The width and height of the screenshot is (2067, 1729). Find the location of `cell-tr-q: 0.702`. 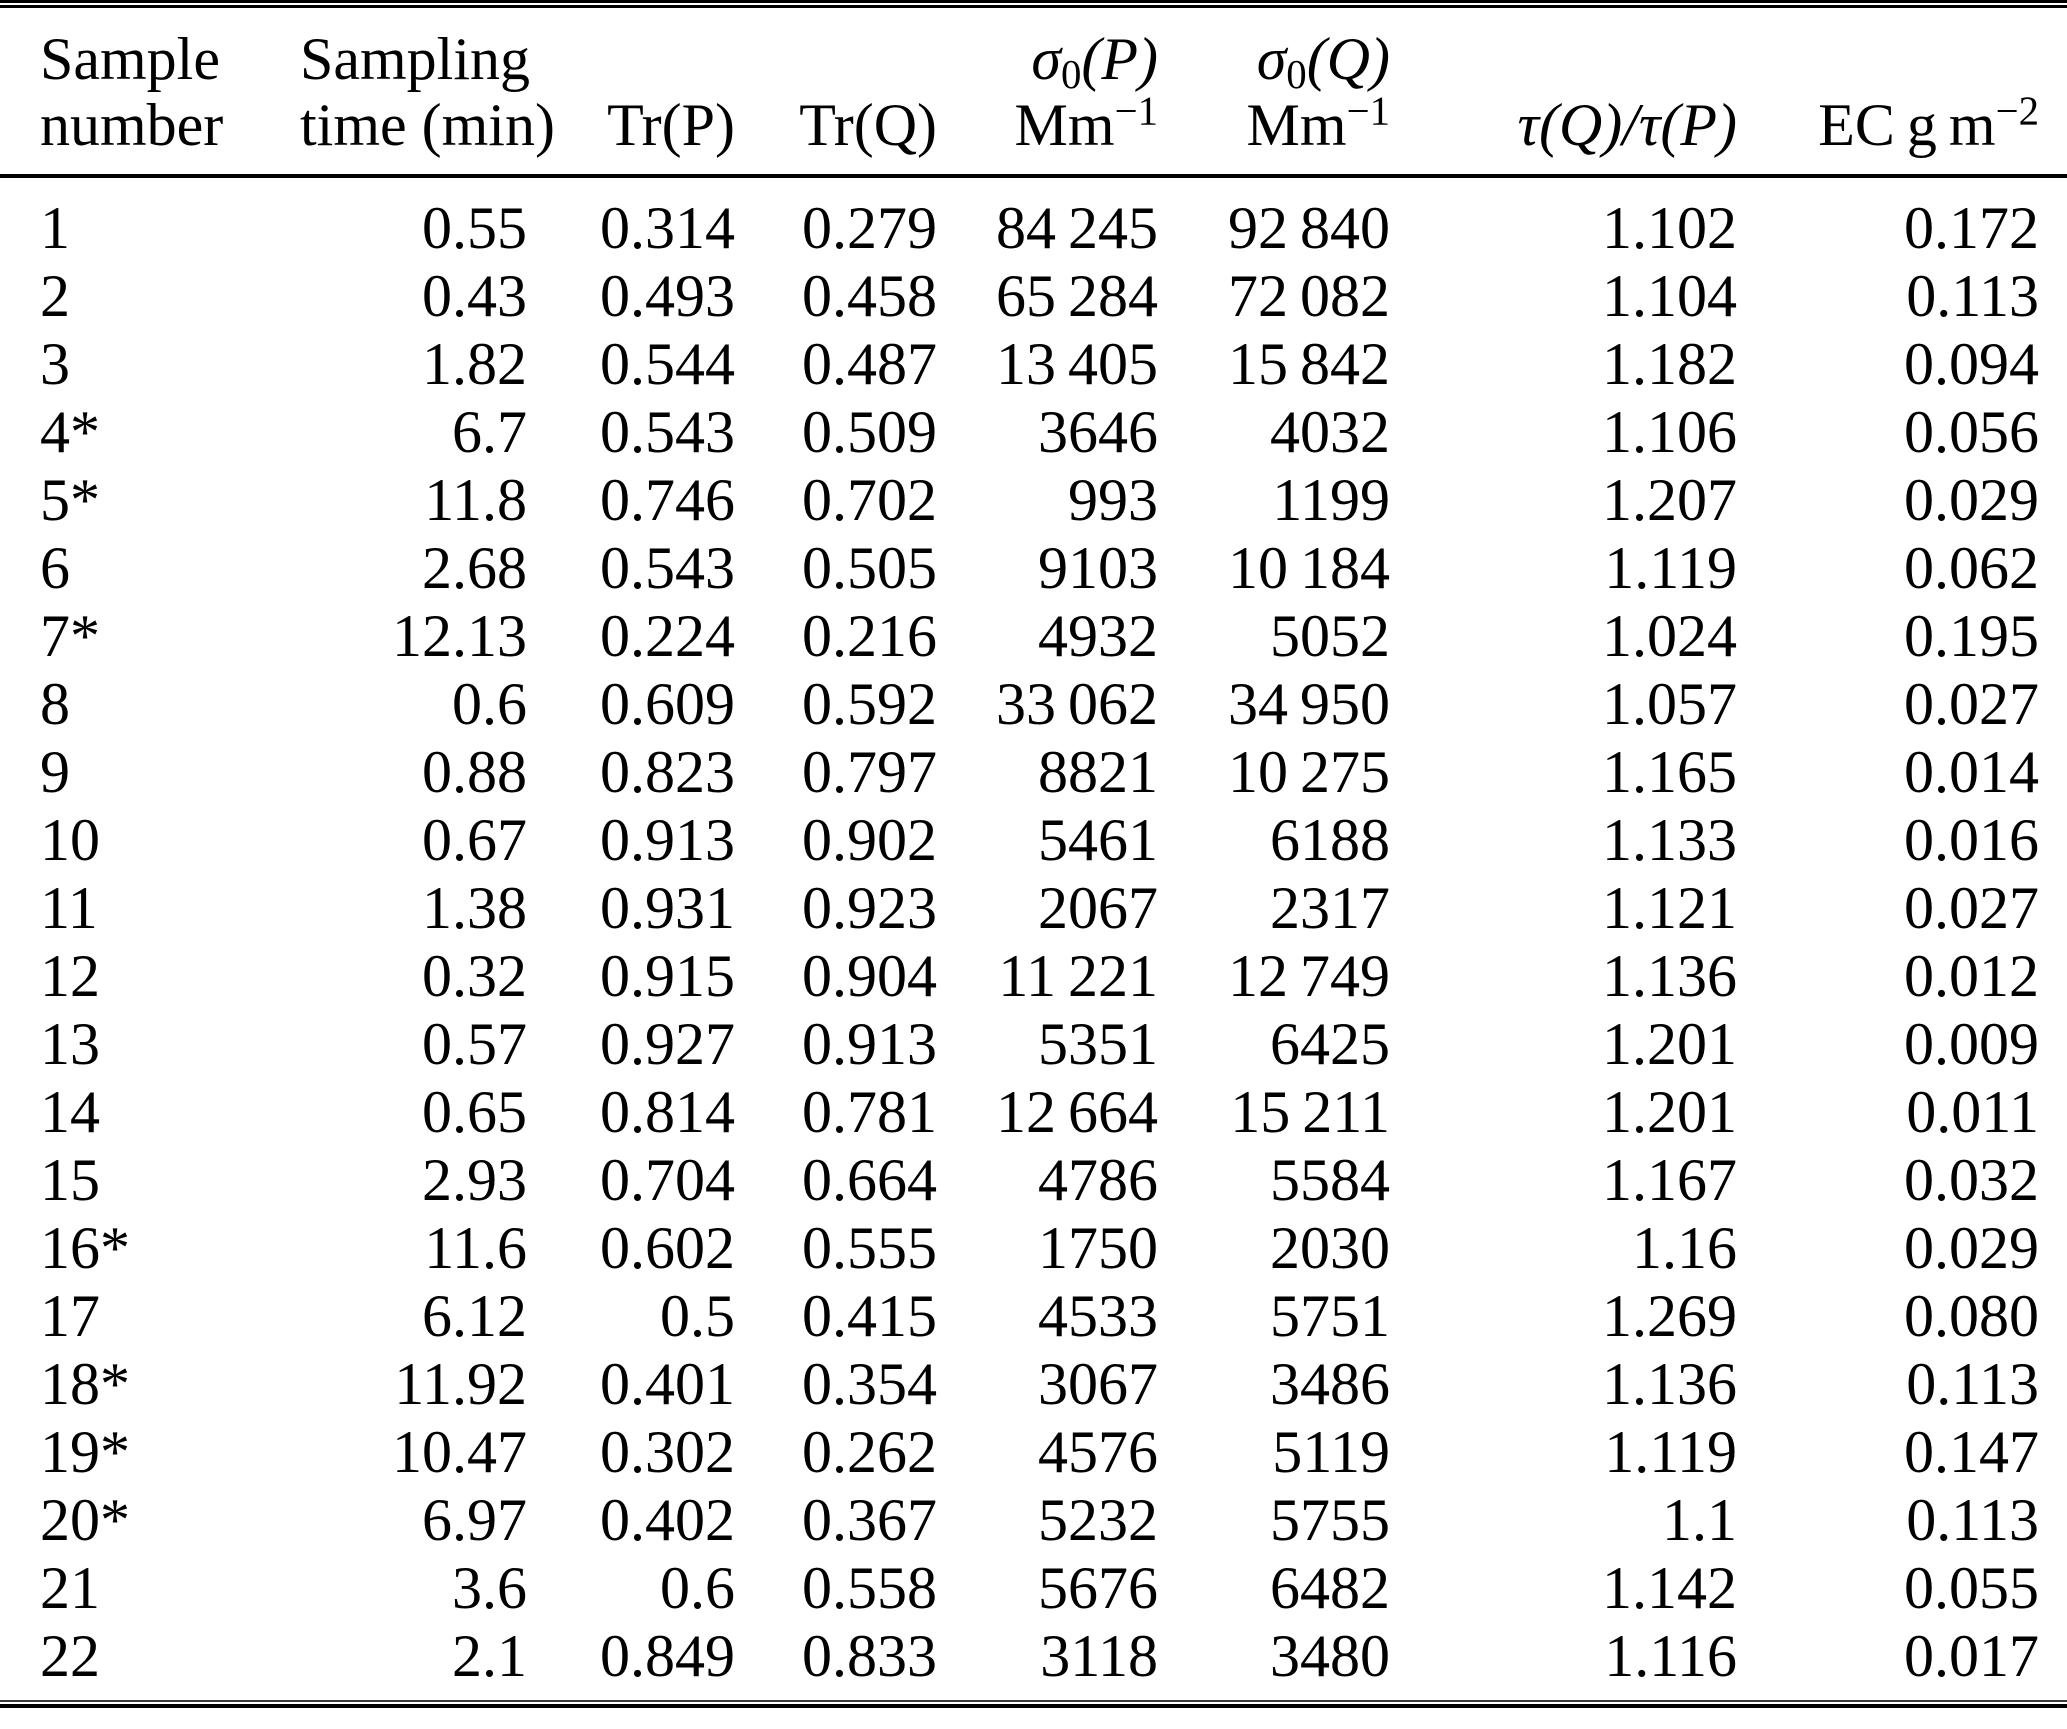

cell-tr-q: 0.702 is located at coordinates (869, 500).